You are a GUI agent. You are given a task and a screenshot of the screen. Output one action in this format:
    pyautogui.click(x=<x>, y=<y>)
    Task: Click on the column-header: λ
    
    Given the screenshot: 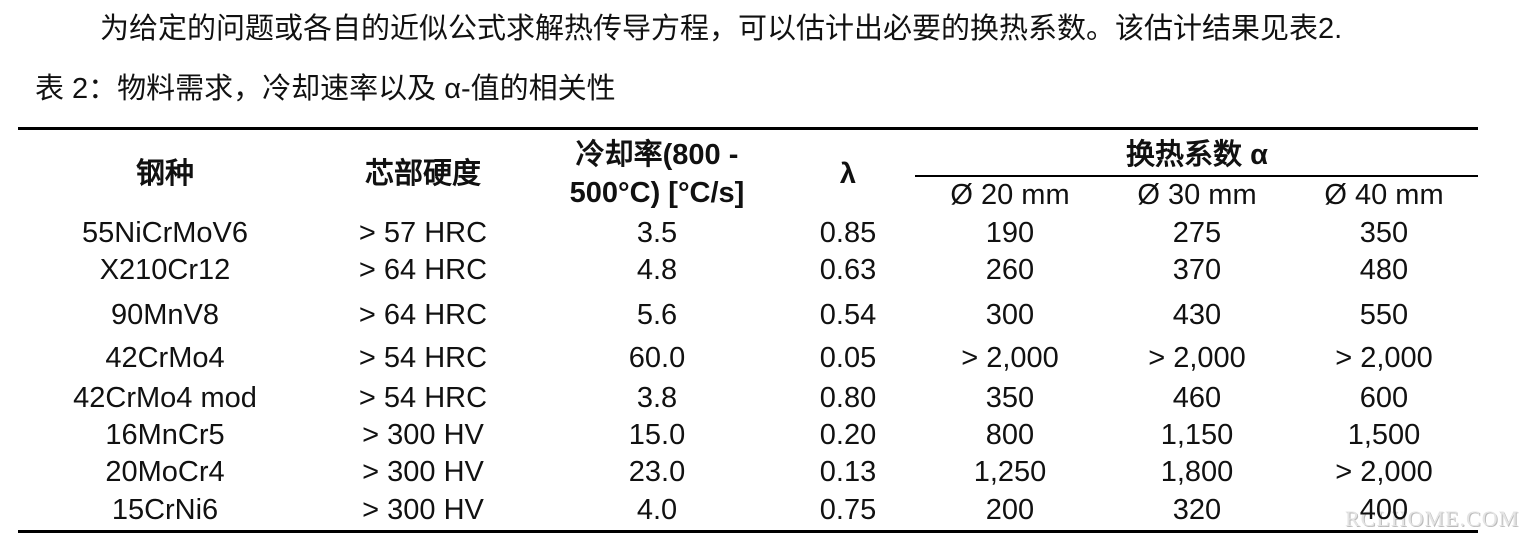 What is the action you would take?
    pyautogui.click(x=848, y=174)
    